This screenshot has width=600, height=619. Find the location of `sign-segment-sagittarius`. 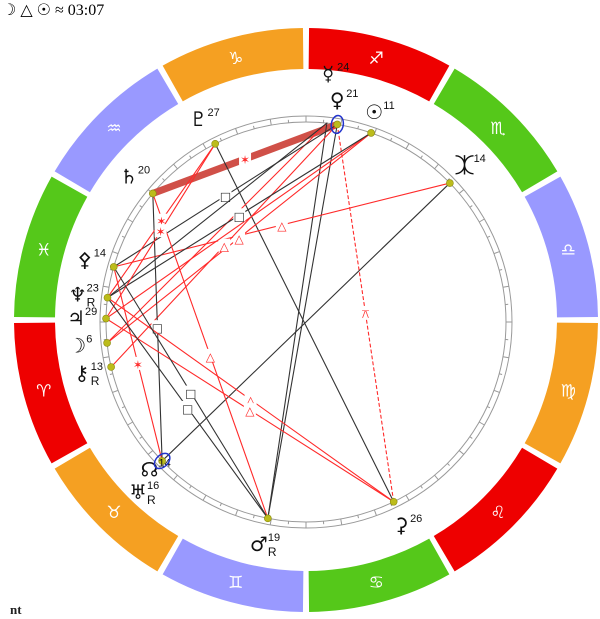

sign-segment-sagittarius is located at coordinates (379, 65).